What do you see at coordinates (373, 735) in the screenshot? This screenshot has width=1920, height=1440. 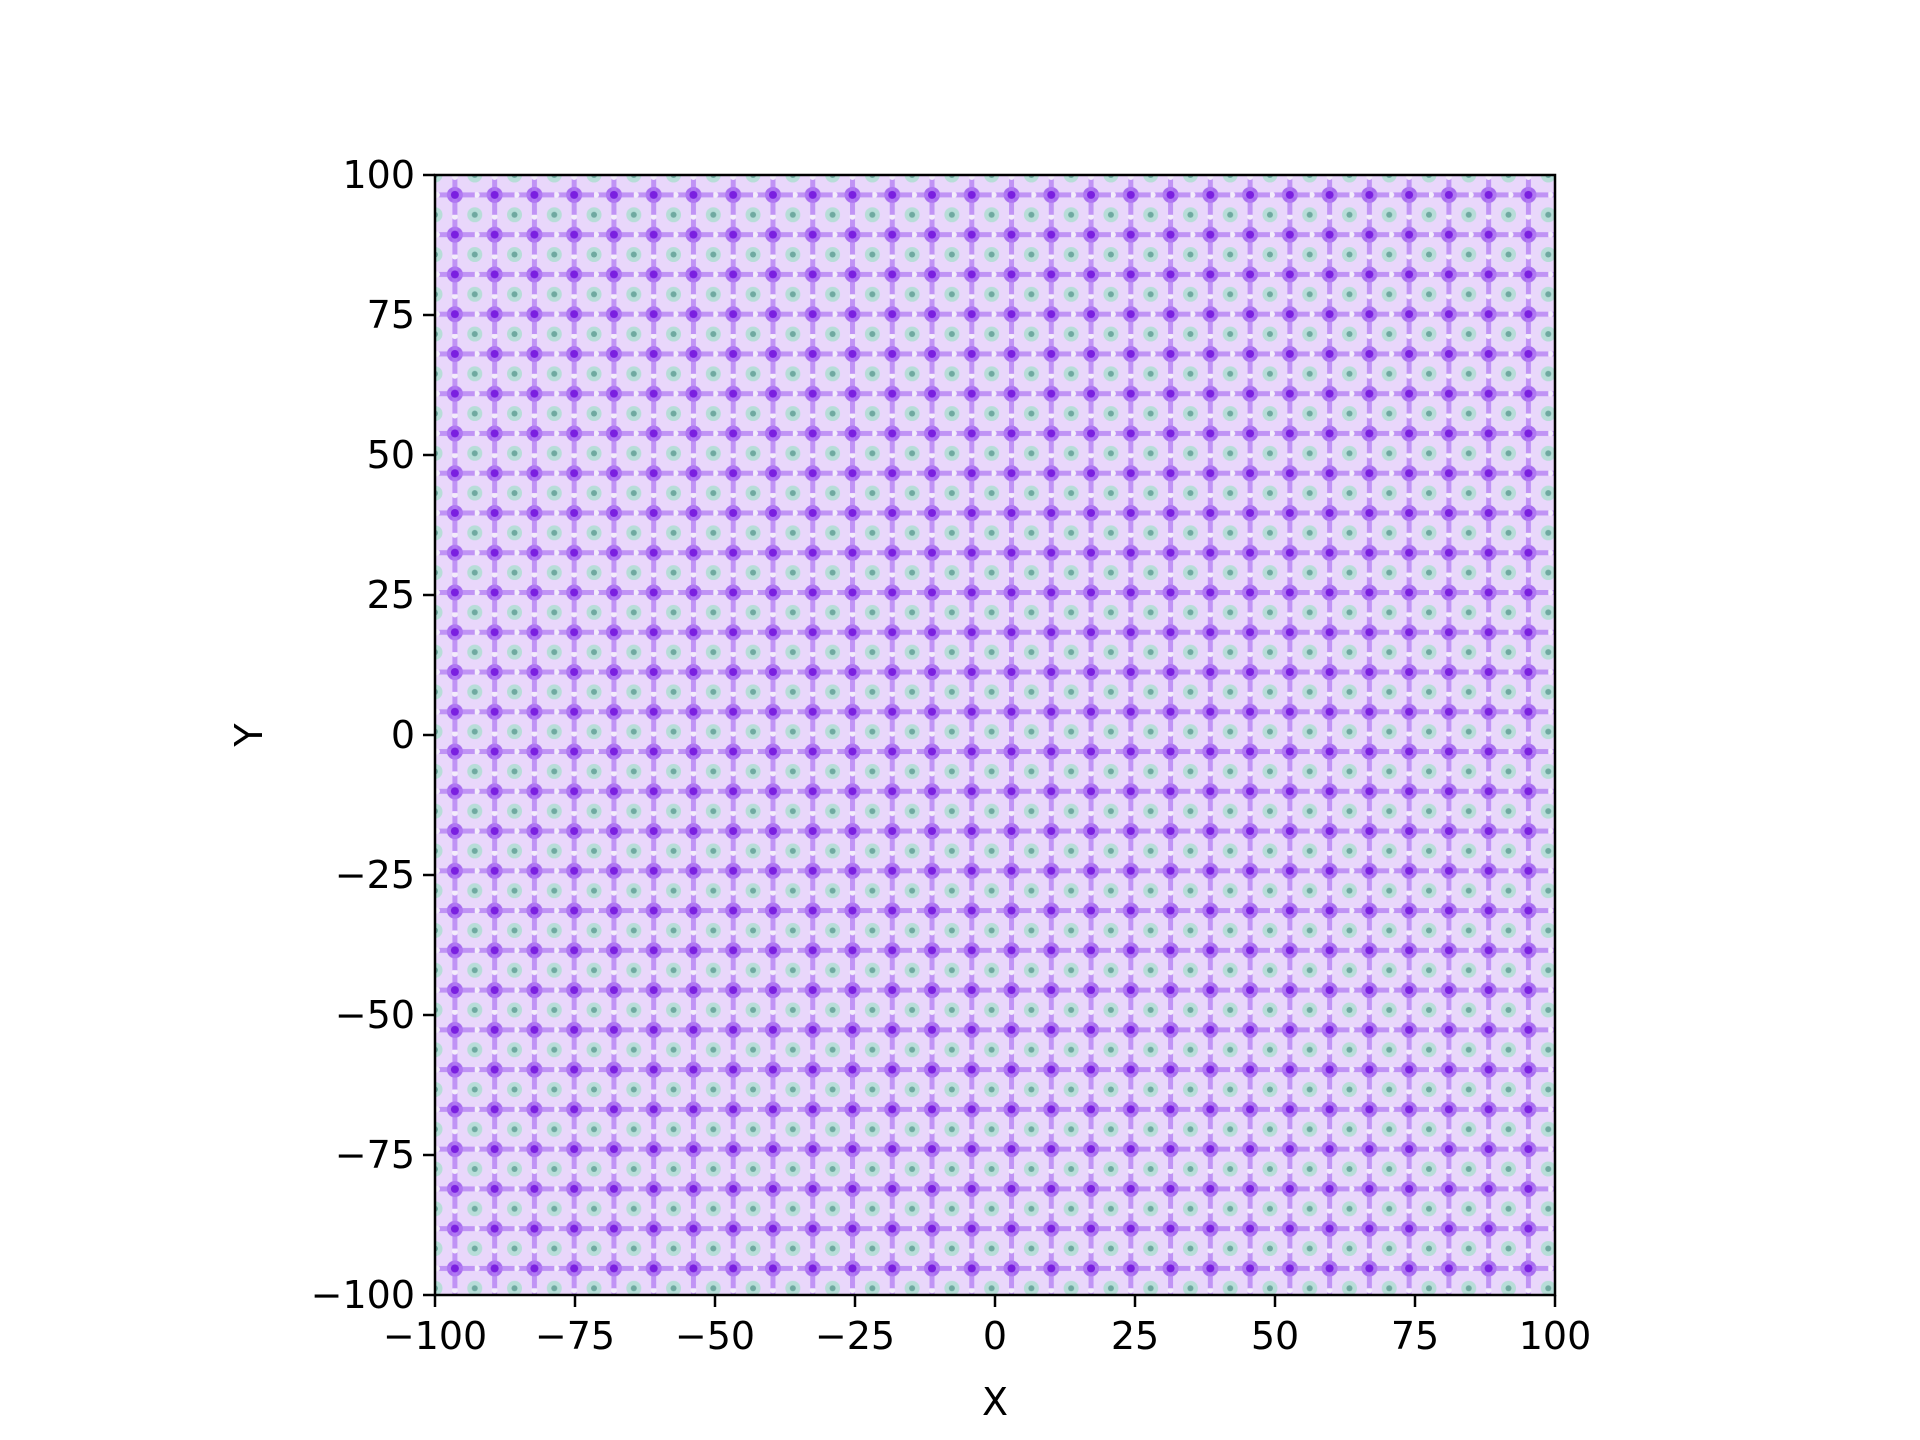 I see `y-axis: −100 −75 −50 −25 0 25 50 75 100` at bounding box center [373, 735].